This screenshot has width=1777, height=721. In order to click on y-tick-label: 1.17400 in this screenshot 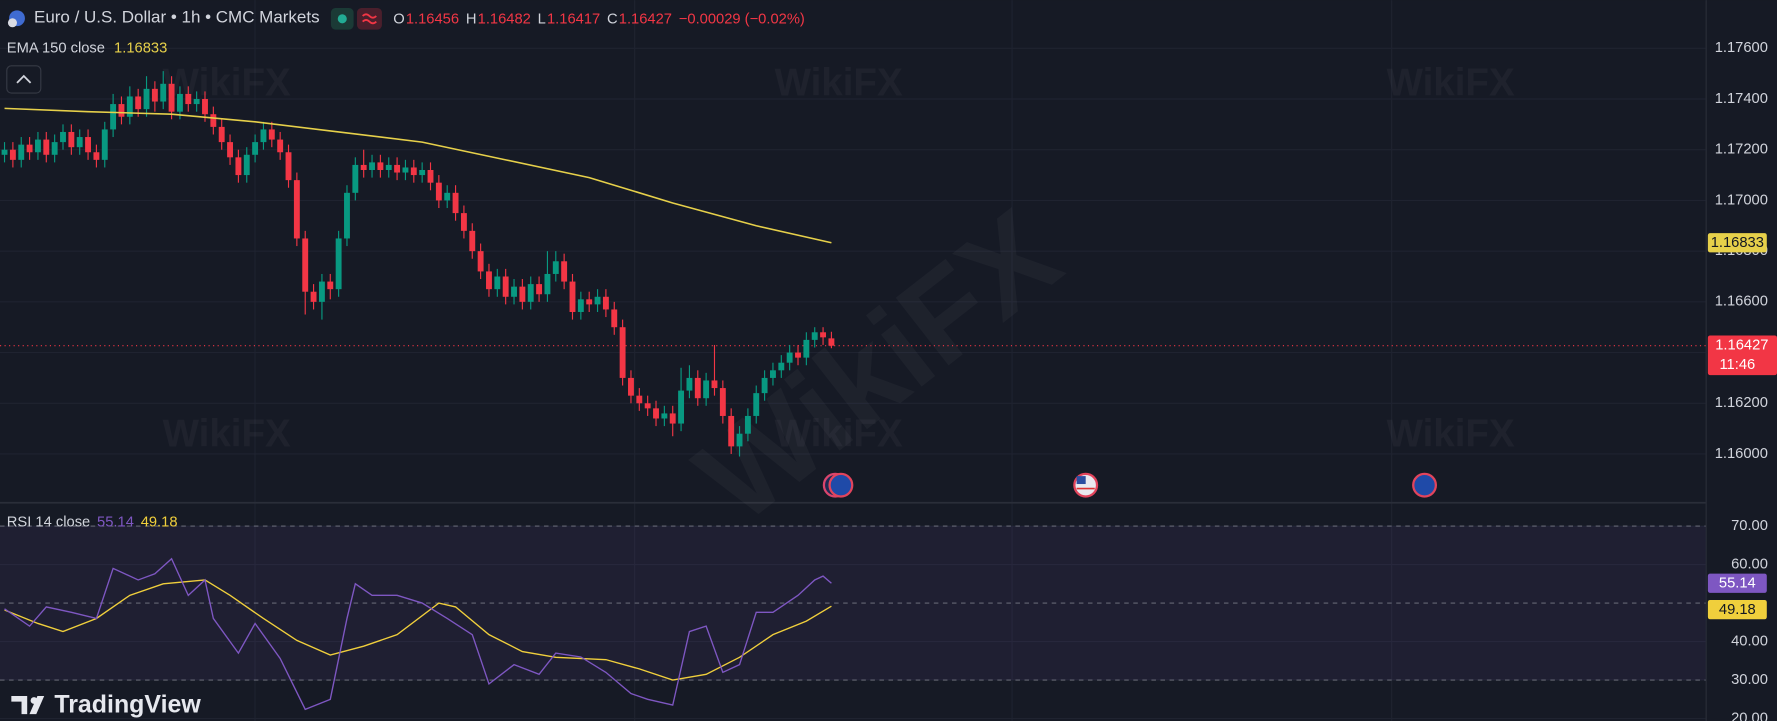, I will do `click(1741, 99)`.